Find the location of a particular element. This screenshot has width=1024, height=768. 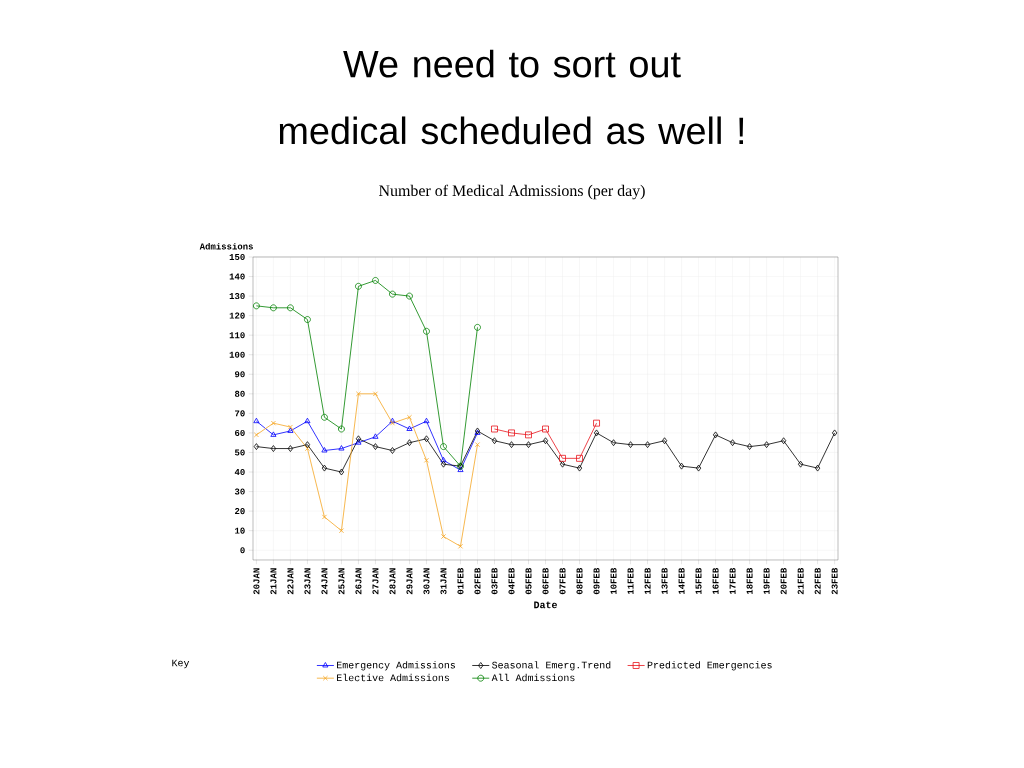

y-tick-label: 50 is located at coordinates (239, 452).